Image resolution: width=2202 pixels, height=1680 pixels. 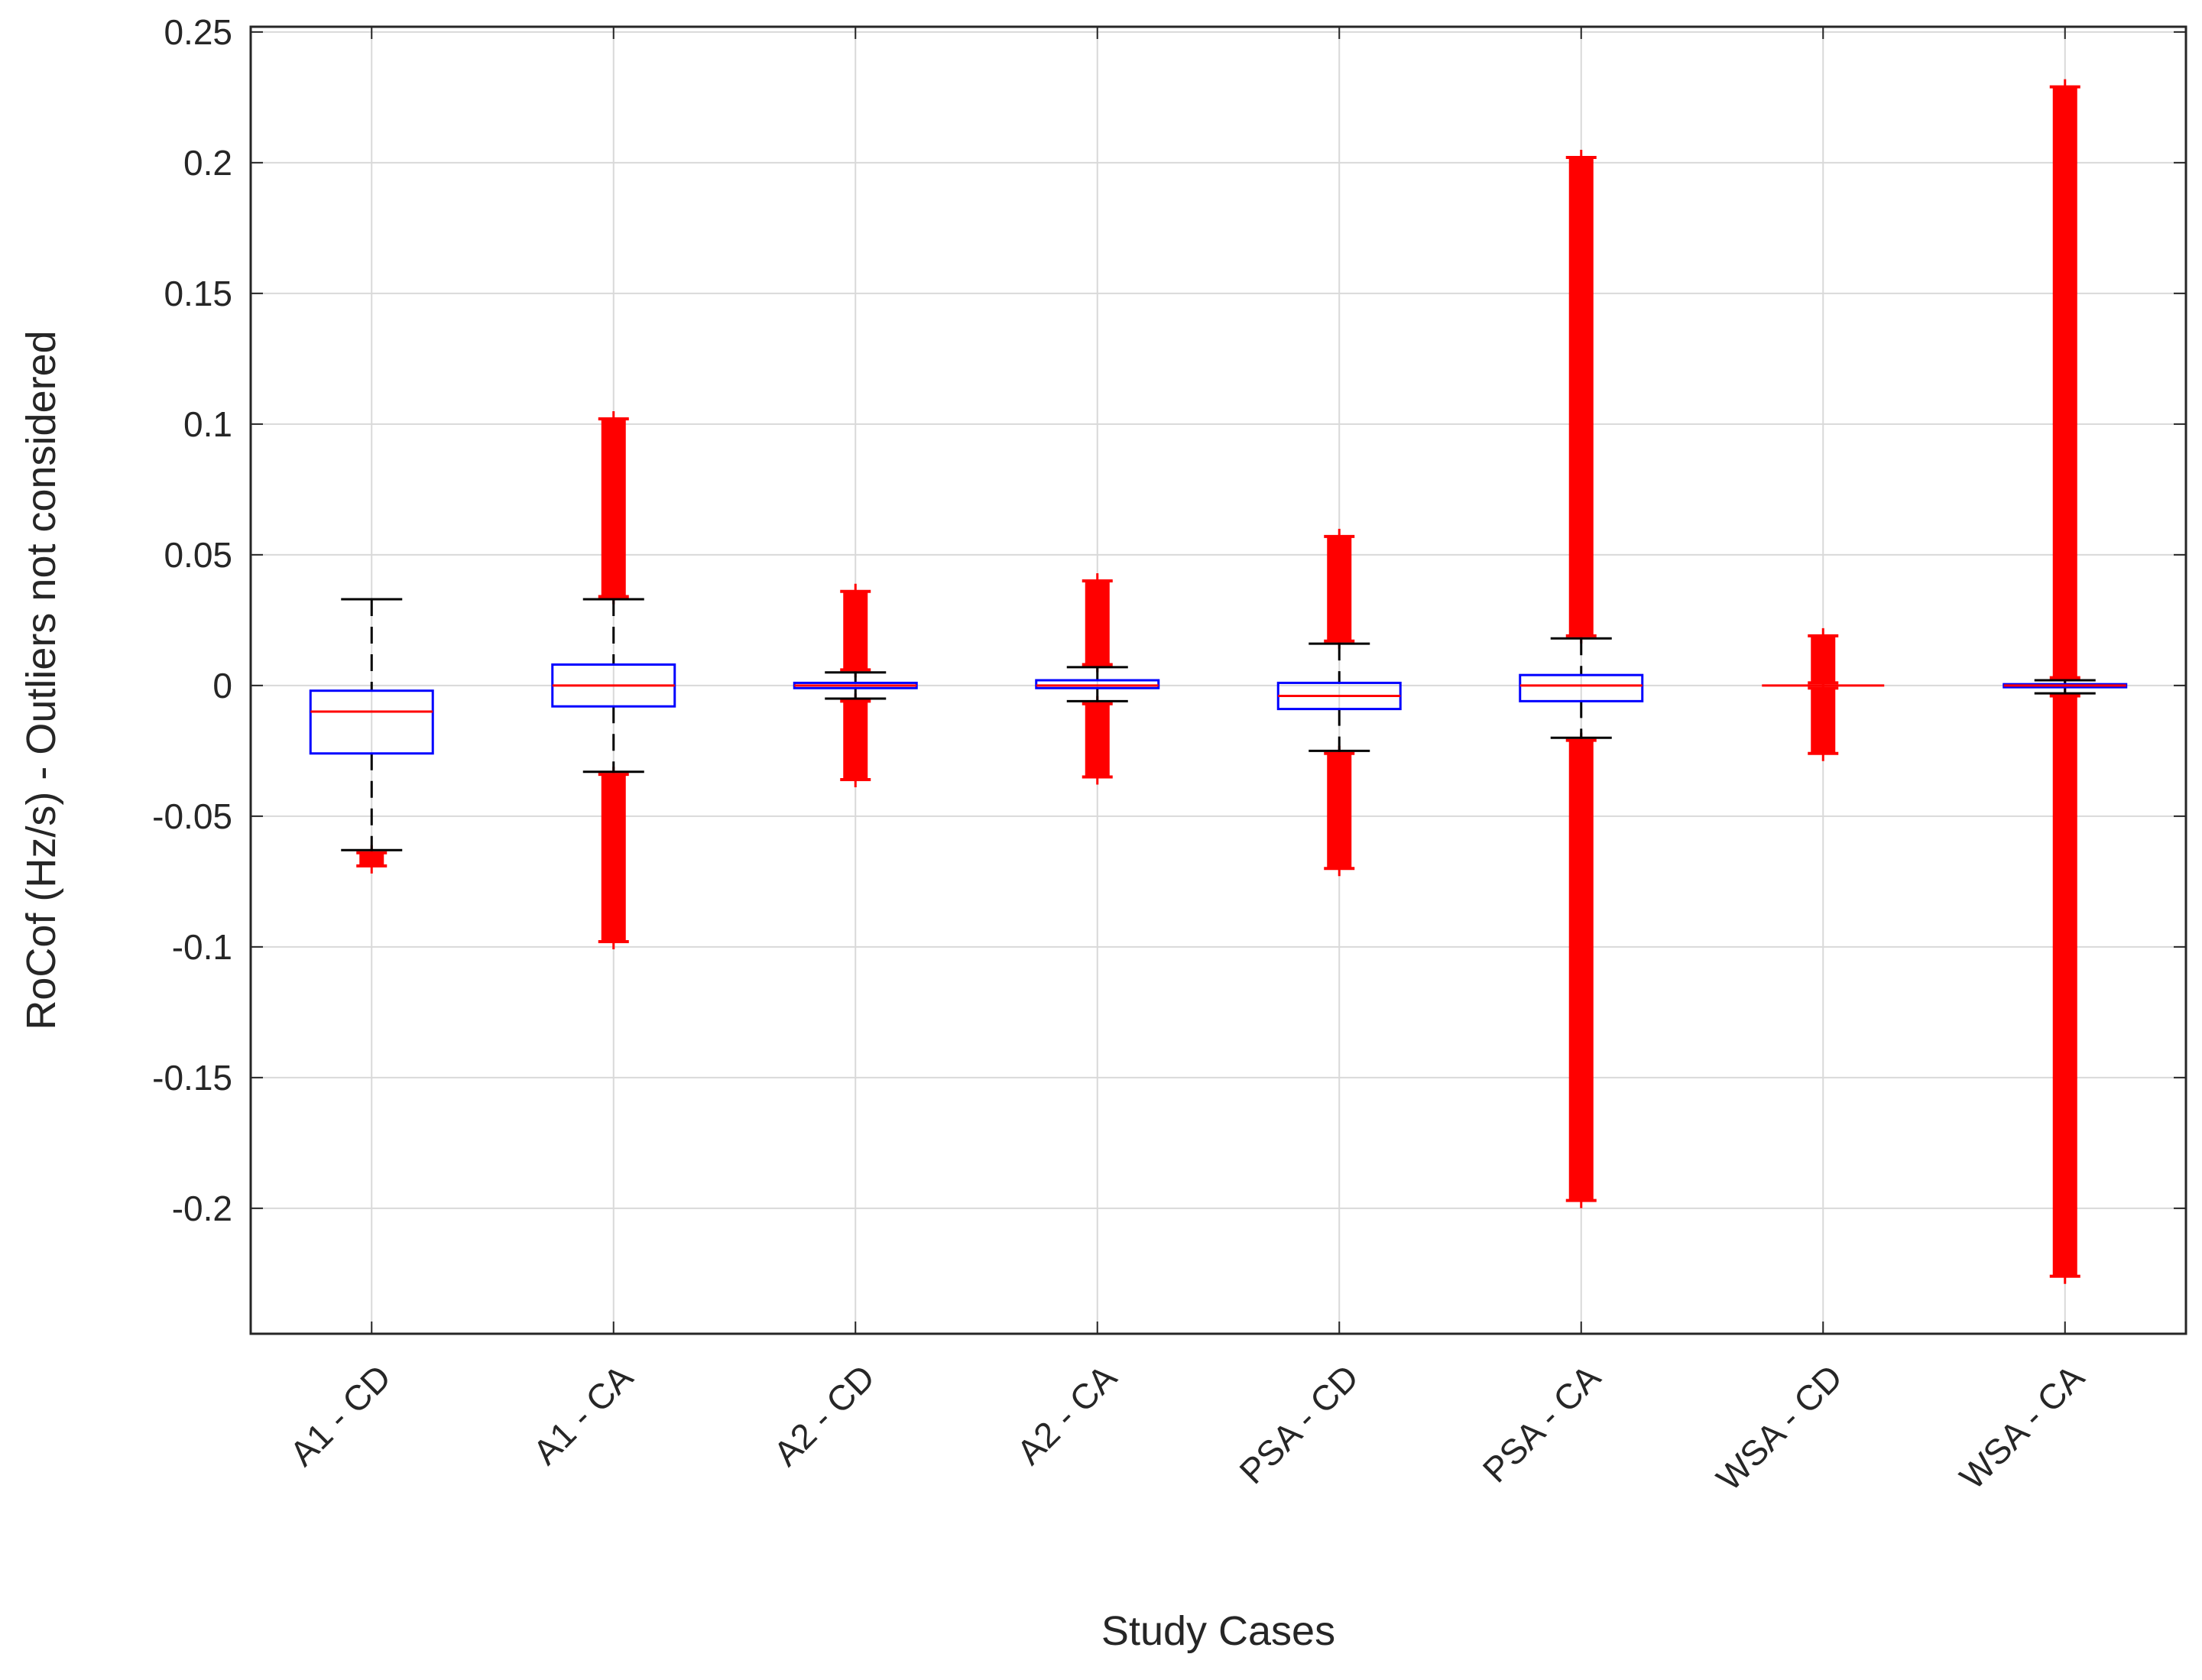 I want to click on x-tick-label: WSA - CD, so click(x=1779, y=1427).